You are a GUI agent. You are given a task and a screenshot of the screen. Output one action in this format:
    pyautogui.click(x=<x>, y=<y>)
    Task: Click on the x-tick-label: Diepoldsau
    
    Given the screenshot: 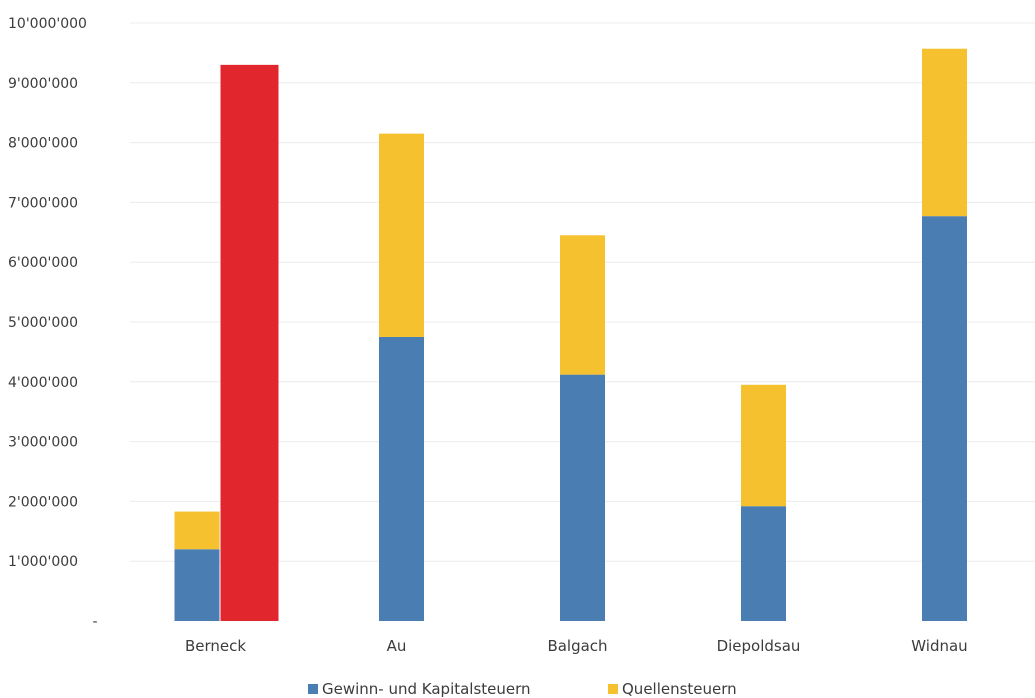 What is the action you would take?
    pyautogui.click(x=759, y=646)
    